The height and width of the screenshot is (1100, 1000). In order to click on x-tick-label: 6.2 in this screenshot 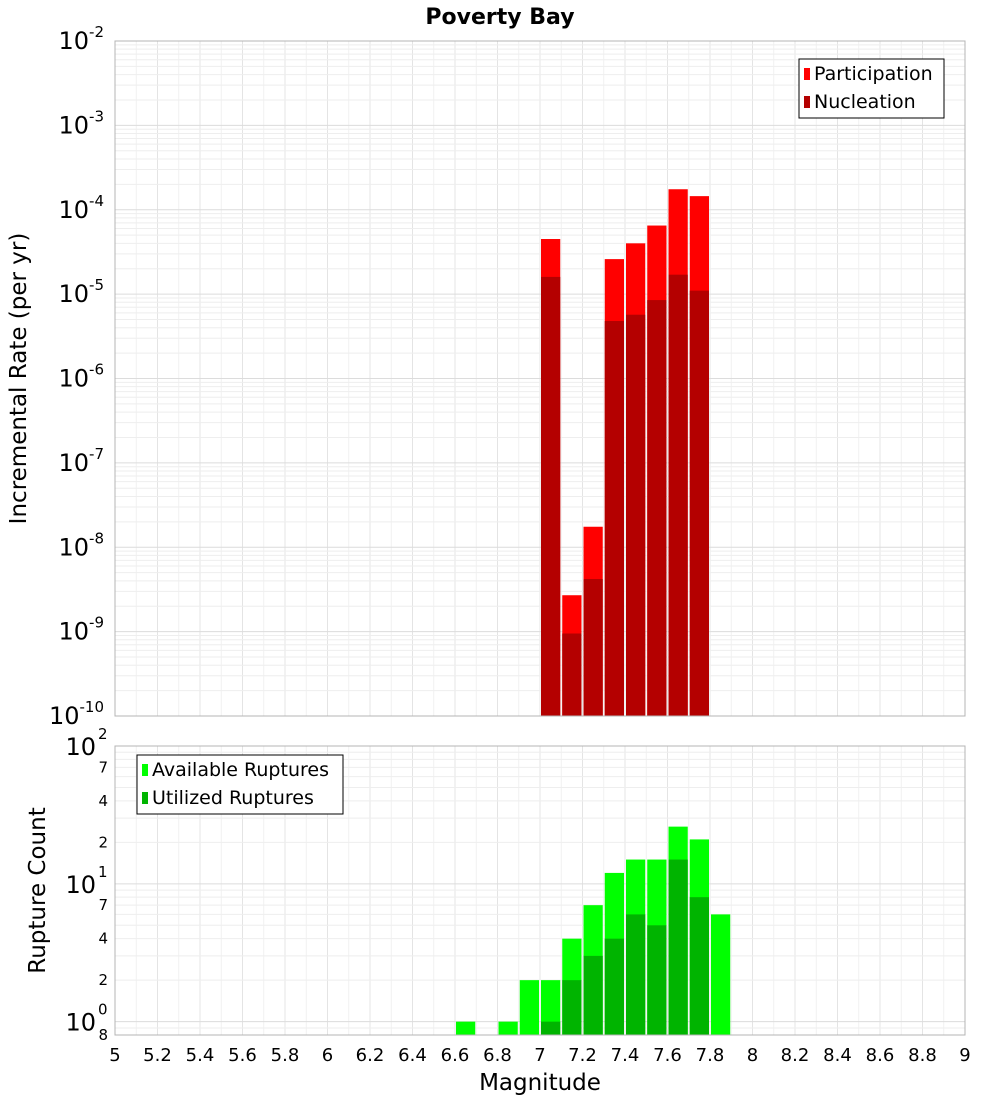, I will do `click(370, 1055)`.